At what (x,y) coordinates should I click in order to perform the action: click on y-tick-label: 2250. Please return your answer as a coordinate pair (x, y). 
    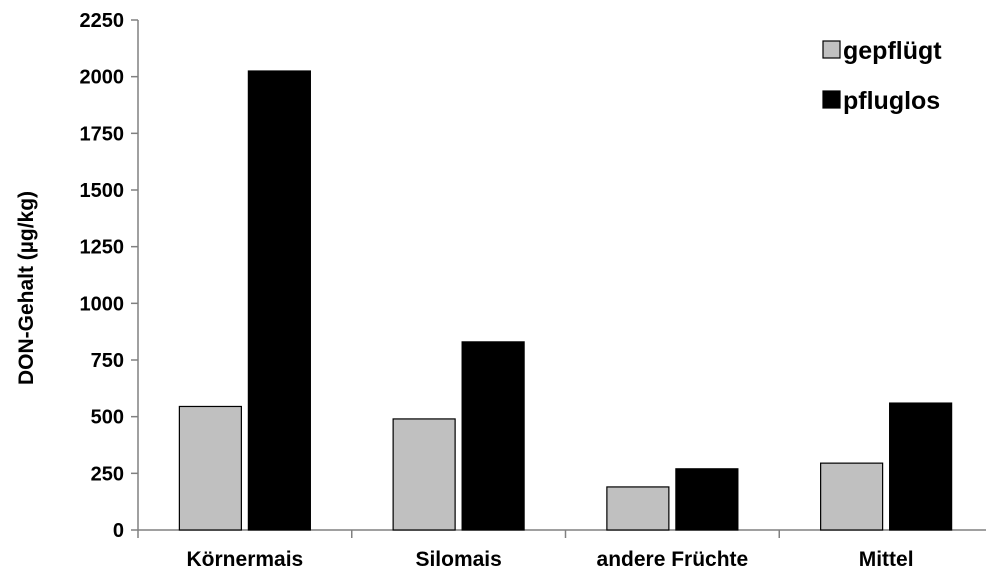
    Looking at the image, I should click on (102, 21).